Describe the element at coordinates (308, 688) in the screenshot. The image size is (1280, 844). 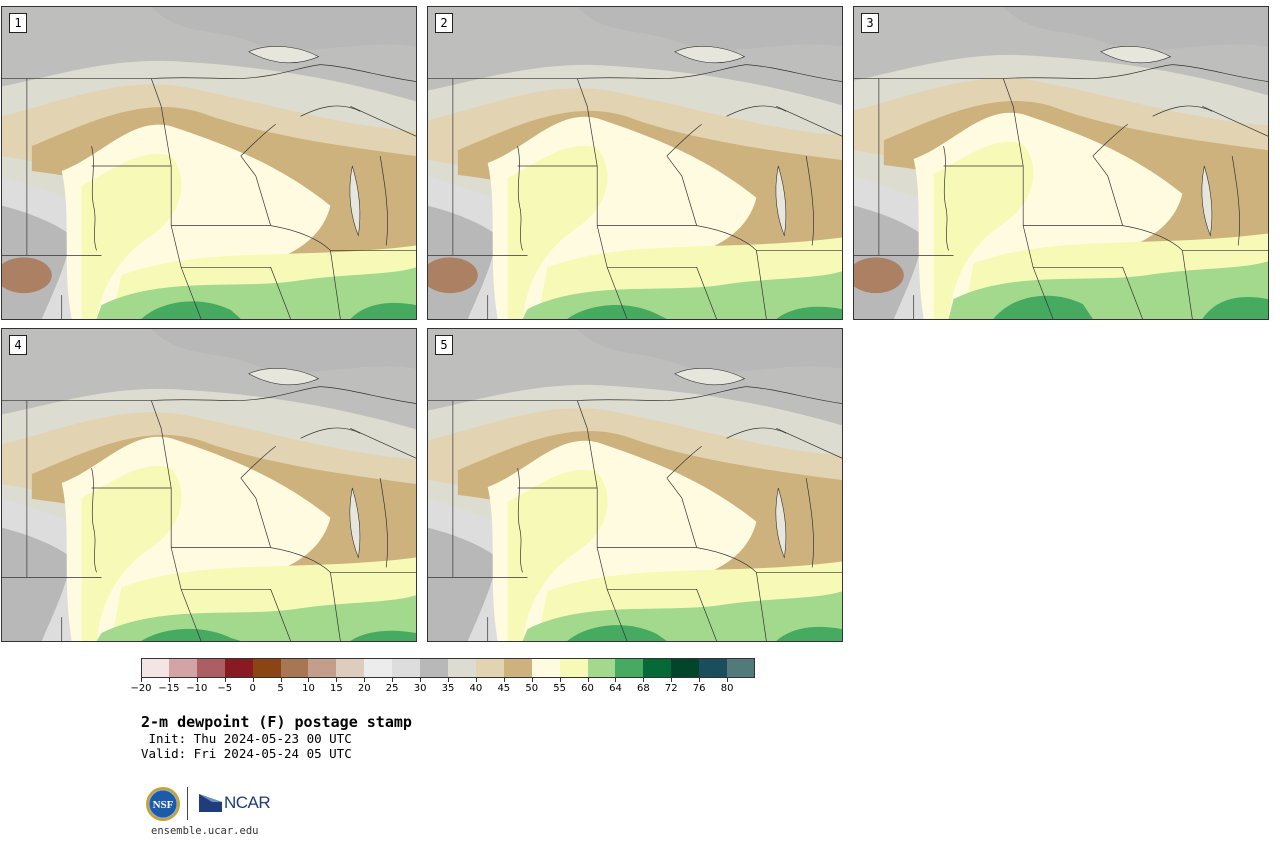
I see `colorbar-tick-label: 10` at that location.